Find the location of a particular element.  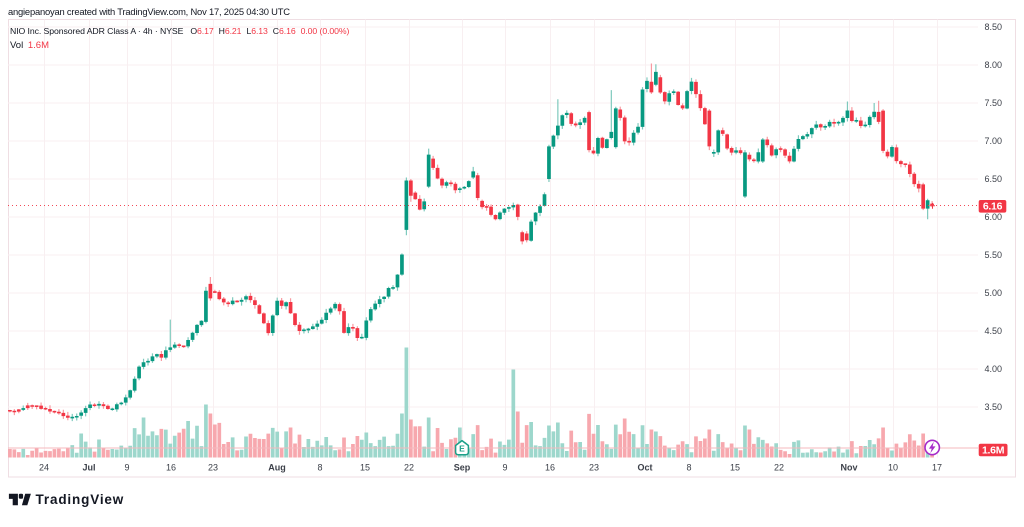

svg-text: 10 is located at coordinates (893, 468).